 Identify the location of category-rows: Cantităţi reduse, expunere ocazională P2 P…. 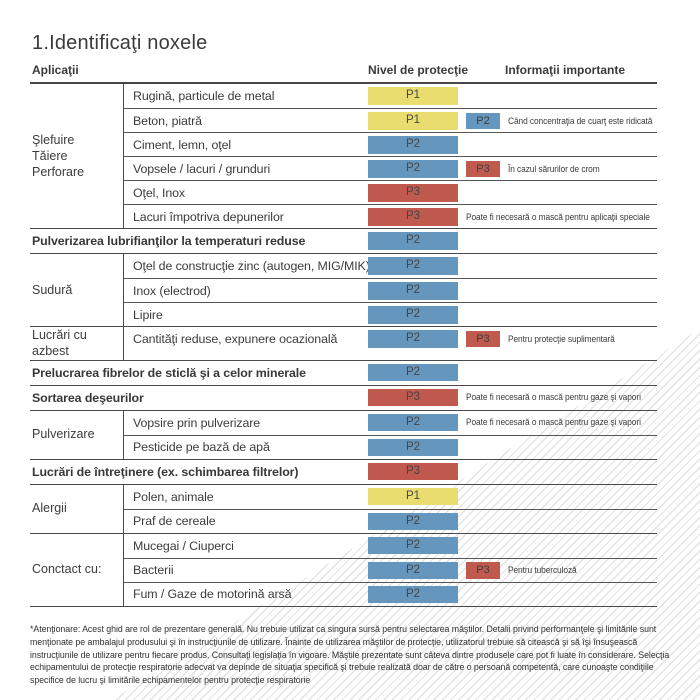
(390, 343).